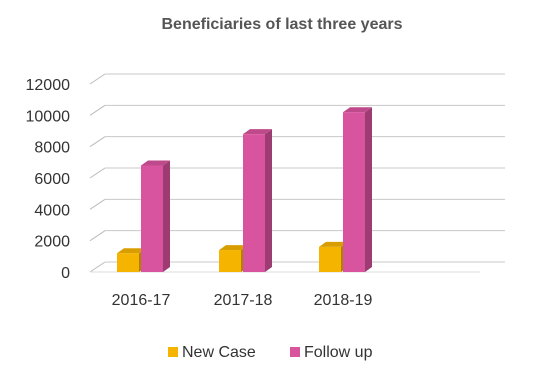  Describe the element at coordinates (270, 352) in the screenshot. I see `legend: New Case Follow up` at that location.